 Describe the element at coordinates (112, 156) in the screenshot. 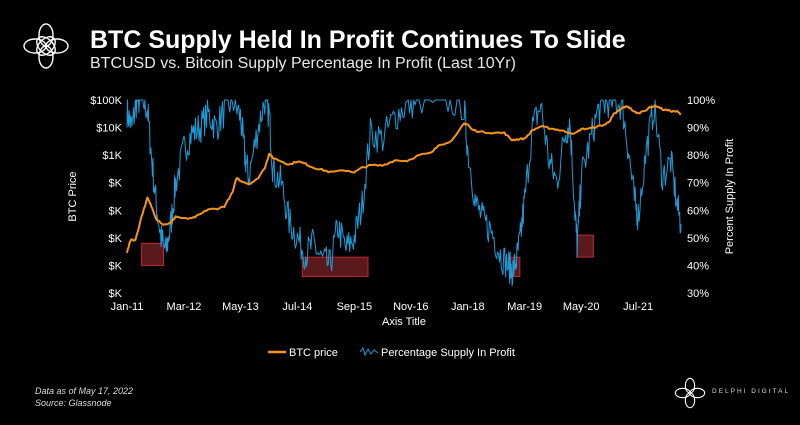

I see `y-left-tick-3: $1K` at that location.